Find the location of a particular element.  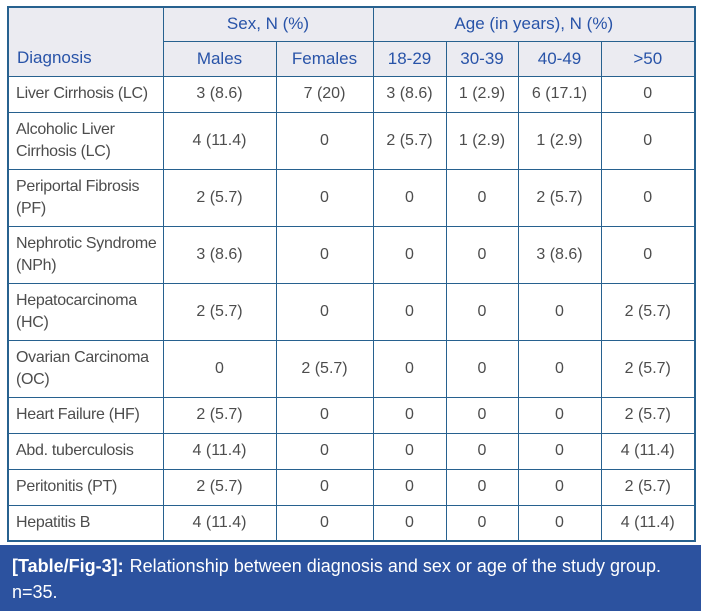

column-header-18-29: 18-29 is located at coordinates (409, 58).